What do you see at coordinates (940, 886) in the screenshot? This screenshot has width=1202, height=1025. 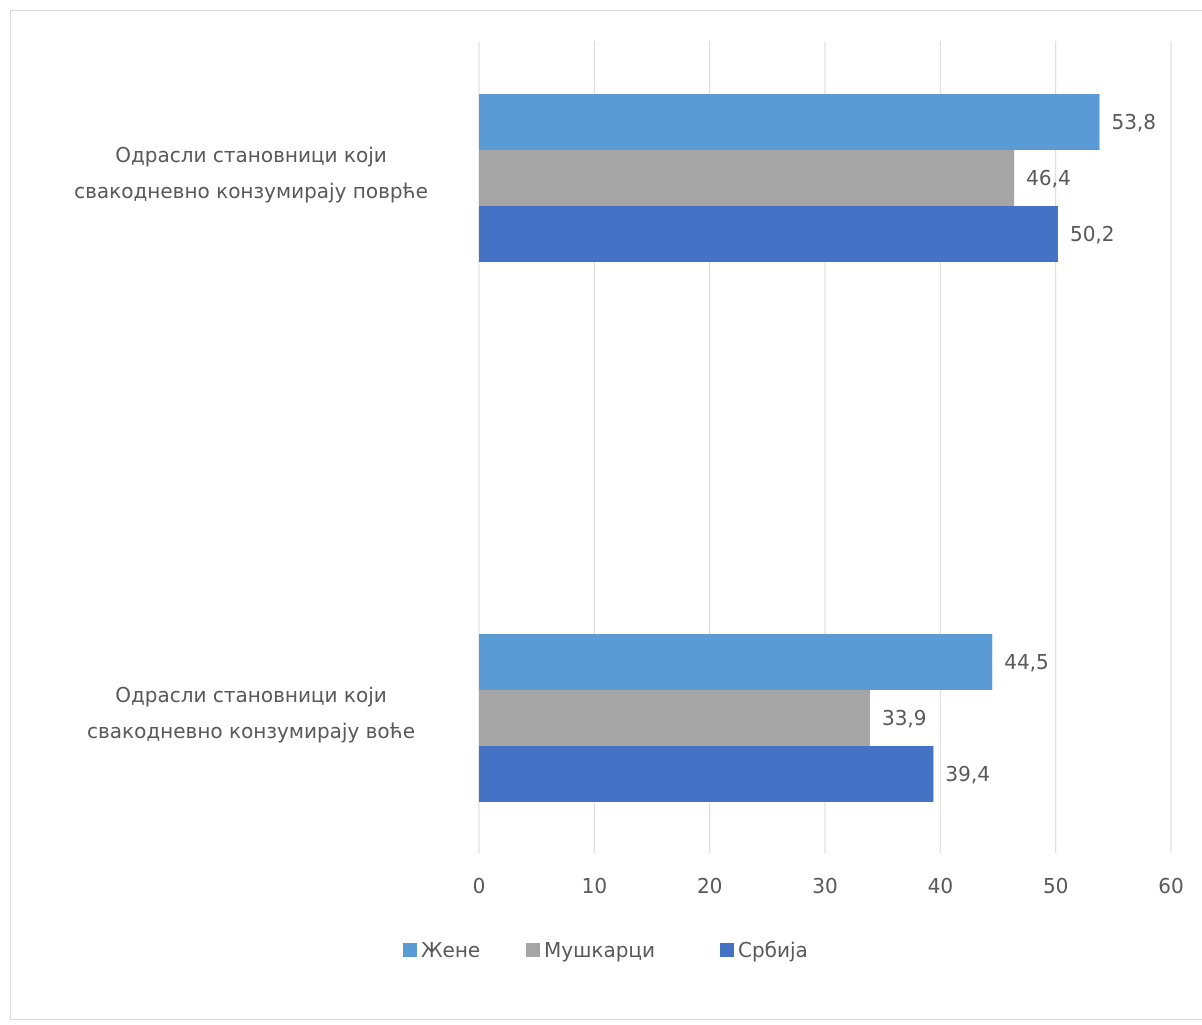 I see `x-tick-label: 40` at bounding box center [940, 886].